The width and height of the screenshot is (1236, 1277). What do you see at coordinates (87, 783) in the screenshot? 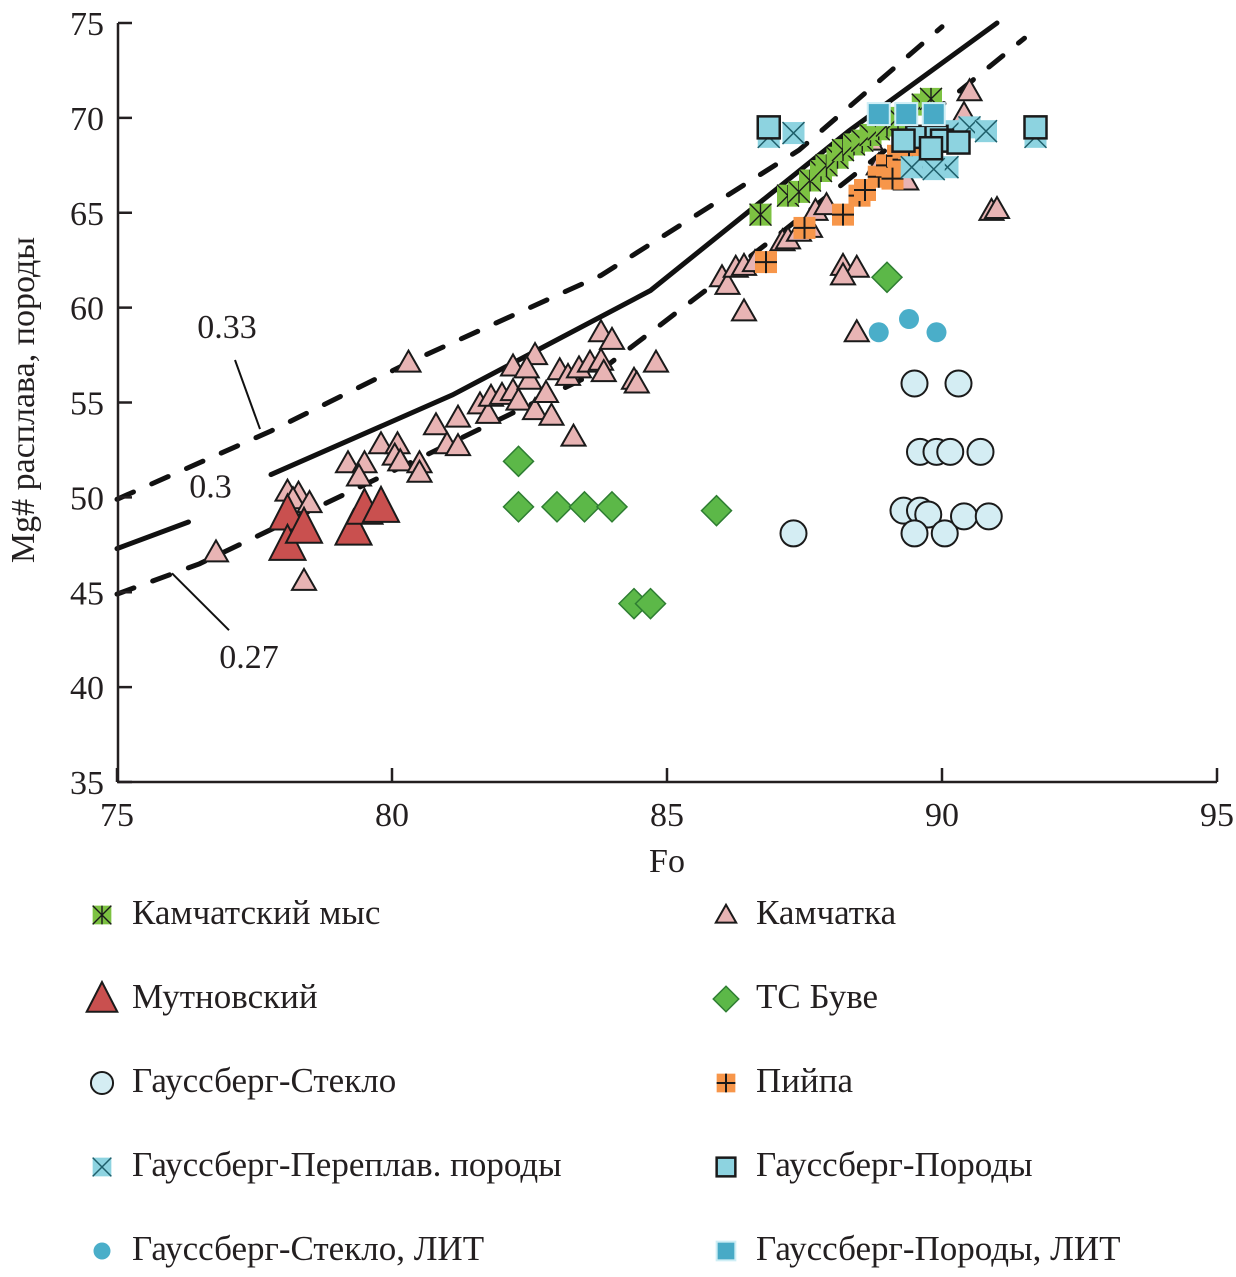
I see `y-tick-label: 35` at bounding box center [87, 783].